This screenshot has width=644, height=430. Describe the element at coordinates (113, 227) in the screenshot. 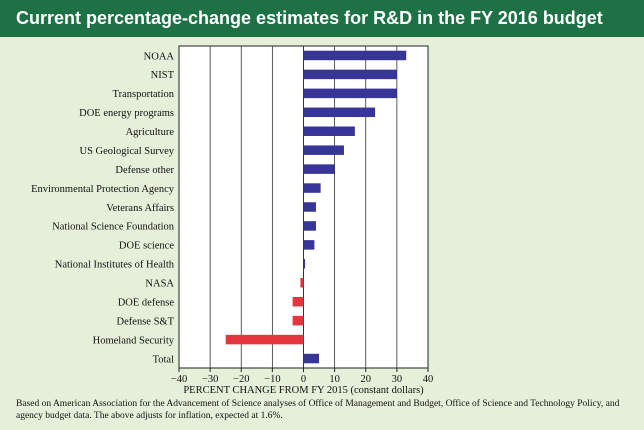

I see `category-label: National Science Foundation` at that location.